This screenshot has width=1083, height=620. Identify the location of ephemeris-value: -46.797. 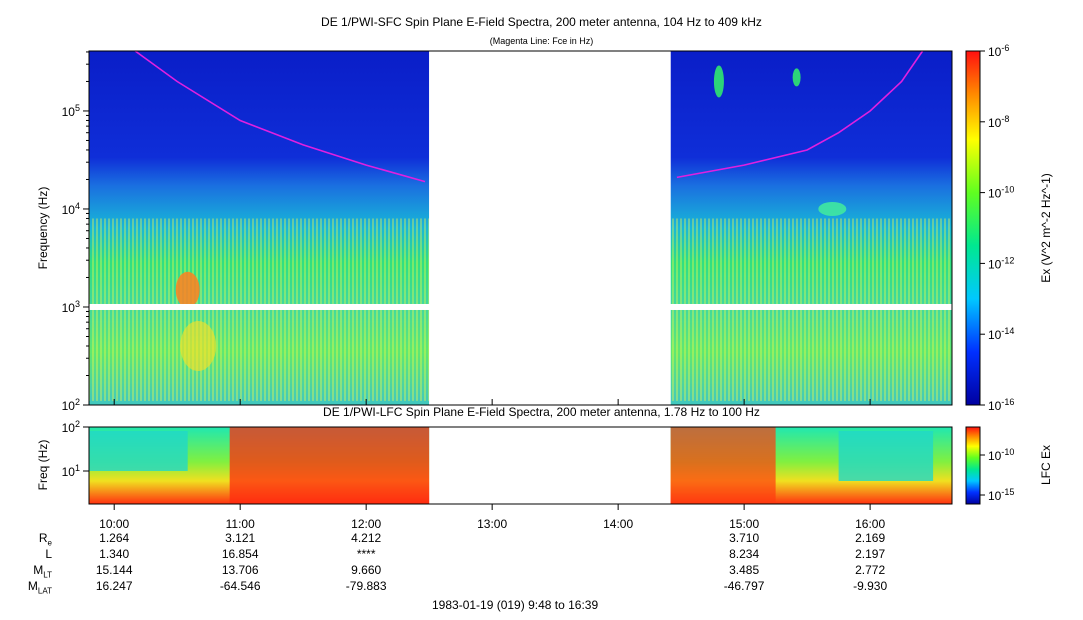
(744, 586).